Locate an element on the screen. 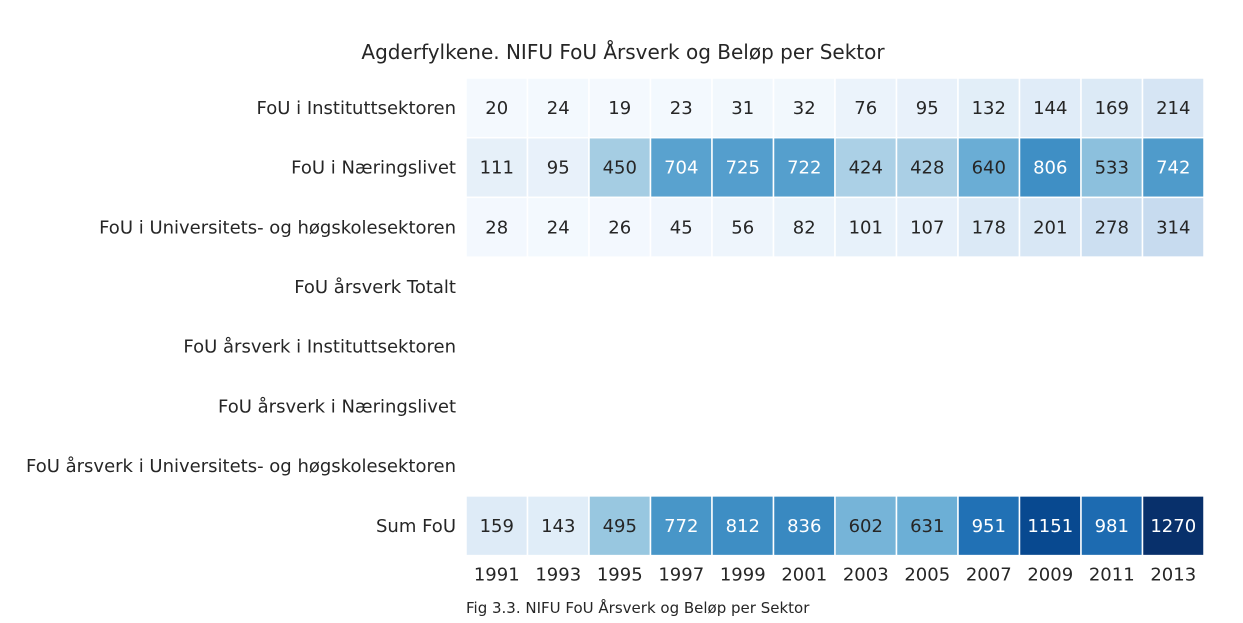 Image resolution: width=1243 pixels, height=623 pixels. cell-value-label: 28 is located at coordinates (496, 227).